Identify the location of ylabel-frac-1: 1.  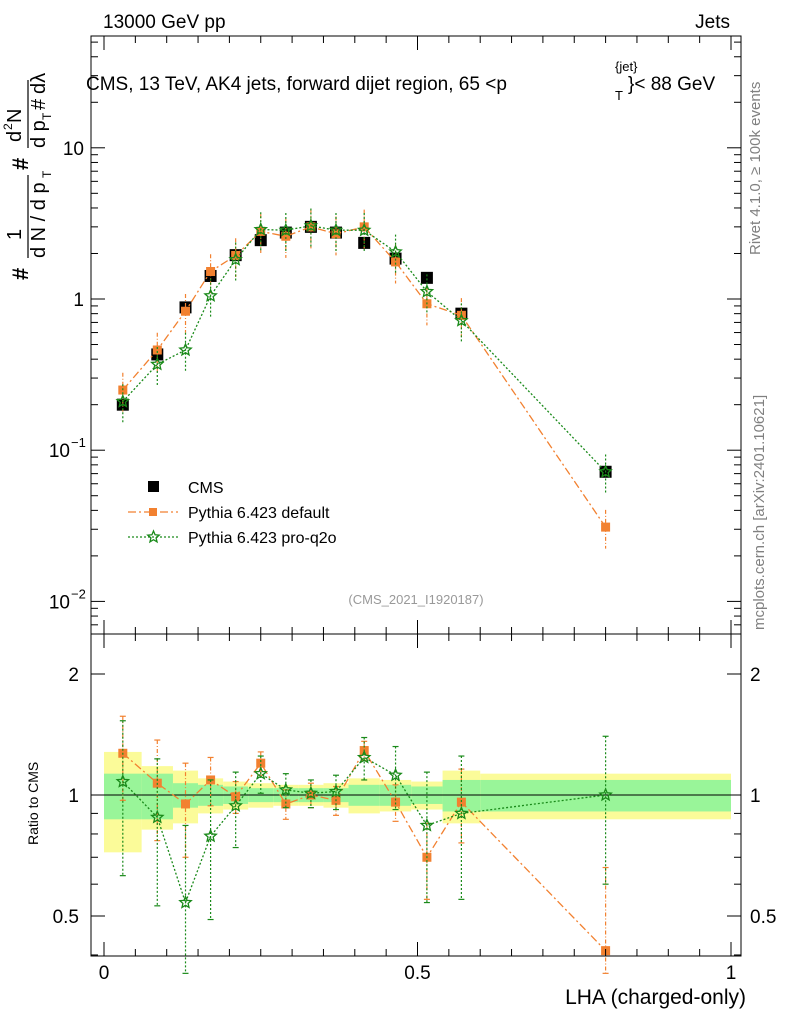
(15, 234).